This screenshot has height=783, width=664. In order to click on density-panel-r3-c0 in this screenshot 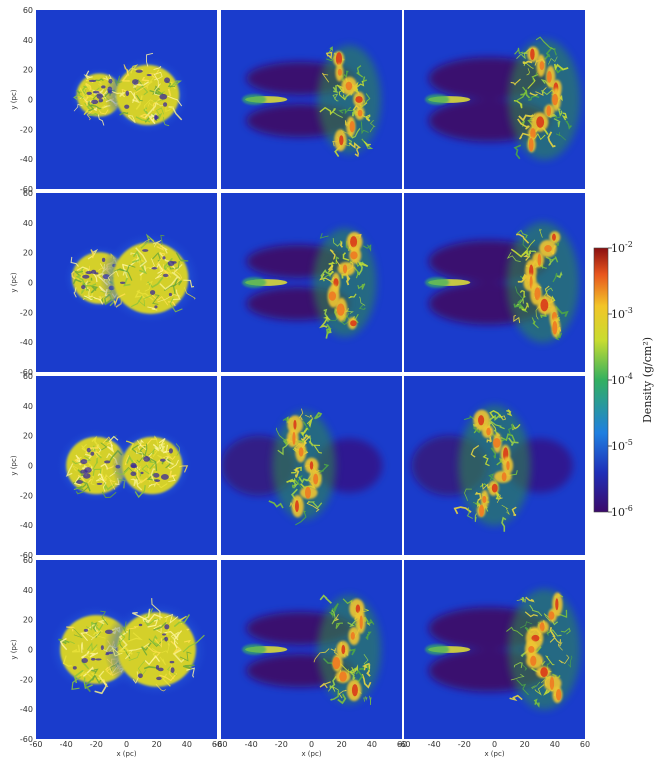, I will do `click(126, 649)`.